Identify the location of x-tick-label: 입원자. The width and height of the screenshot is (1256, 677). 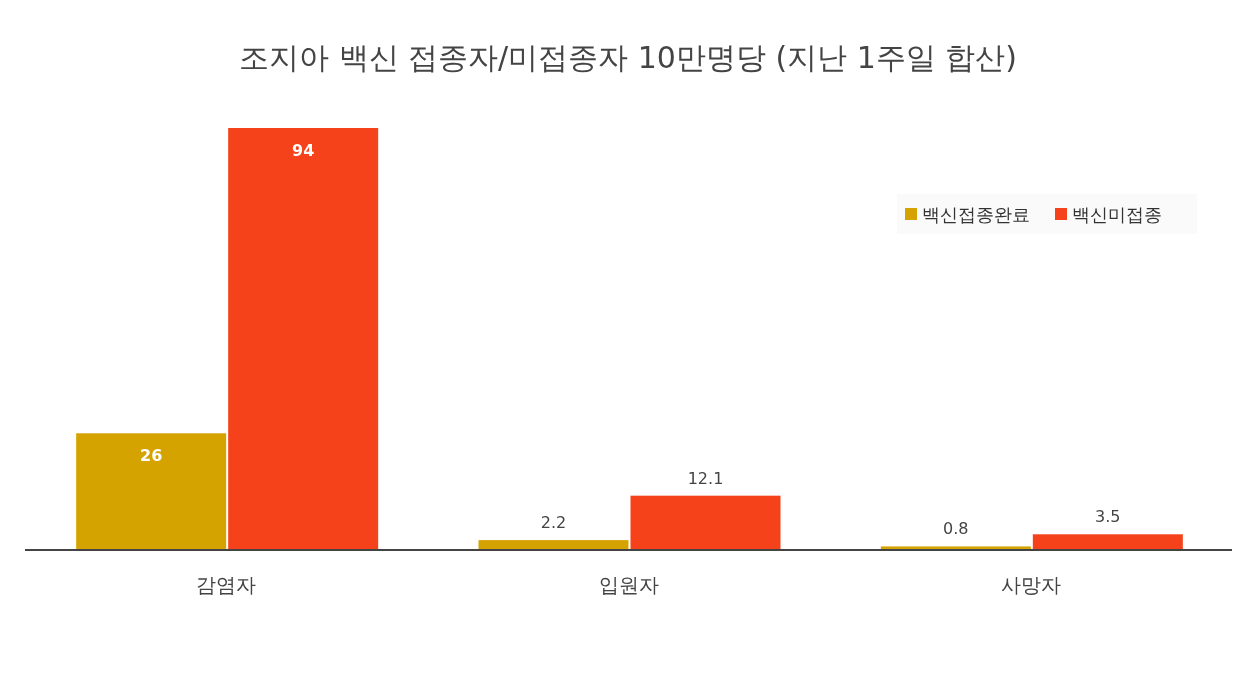
(628, 585).